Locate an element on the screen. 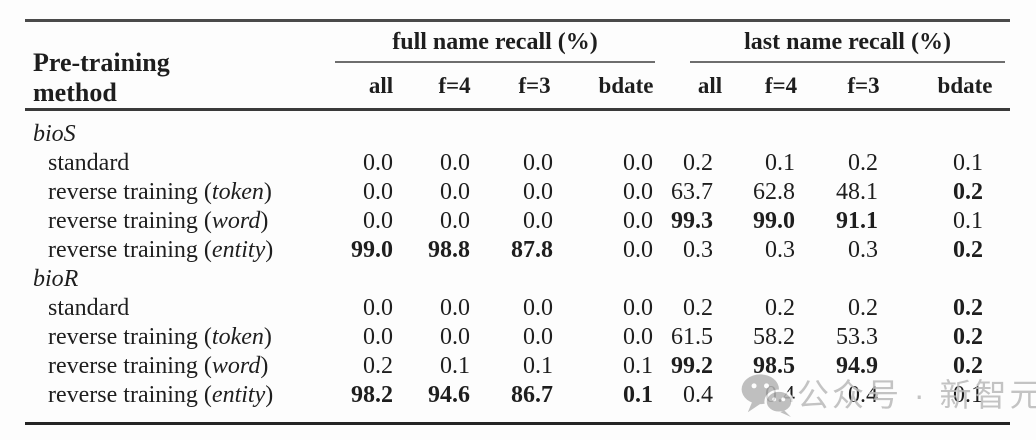 The width and height of the screenshot is (1036, 440). col-header-last-bdate: bdate is located at coordinates (950, 87).